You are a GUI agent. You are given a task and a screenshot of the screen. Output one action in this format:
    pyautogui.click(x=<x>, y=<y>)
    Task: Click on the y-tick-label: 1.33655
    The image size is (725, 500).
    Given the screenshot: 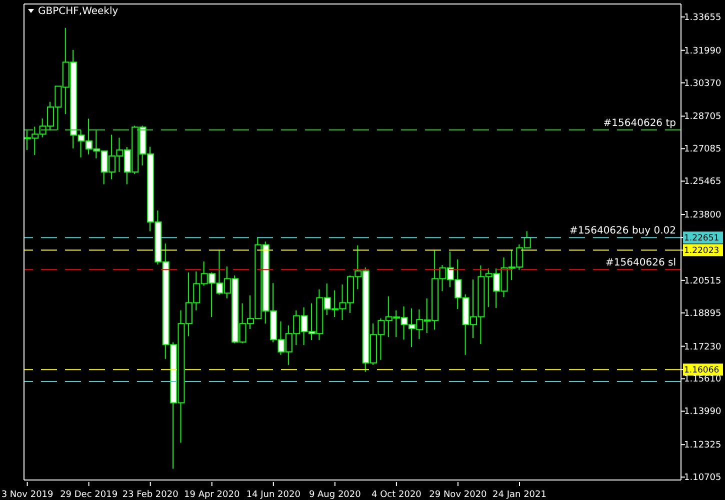 What is the action you would take?
    pyautogui.click(x=703, y=17)
    